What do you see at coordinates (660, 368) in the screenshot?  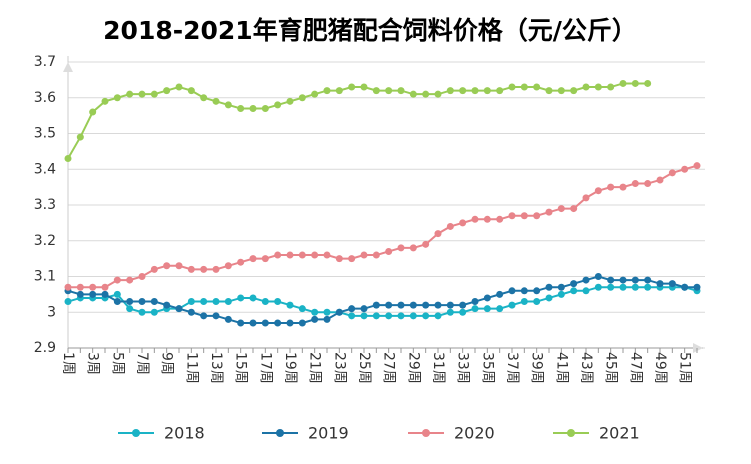 I see `x-tick-label: 49周` at bounding box center [660, 368].